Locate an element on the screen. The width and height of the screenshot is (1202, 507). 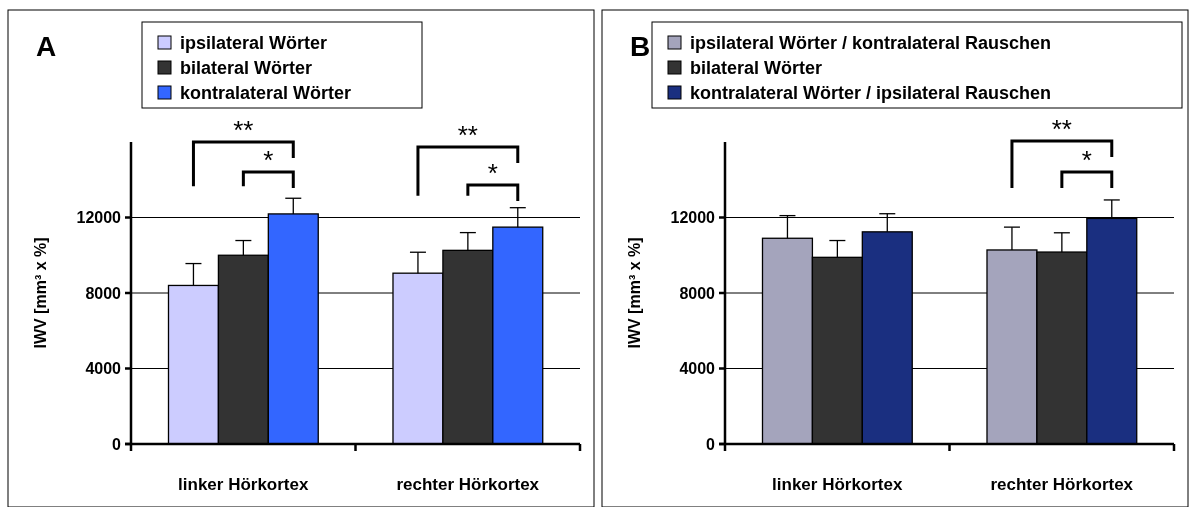
legend-label: ipsilateral Wörter is located at coordinates (254, 43).